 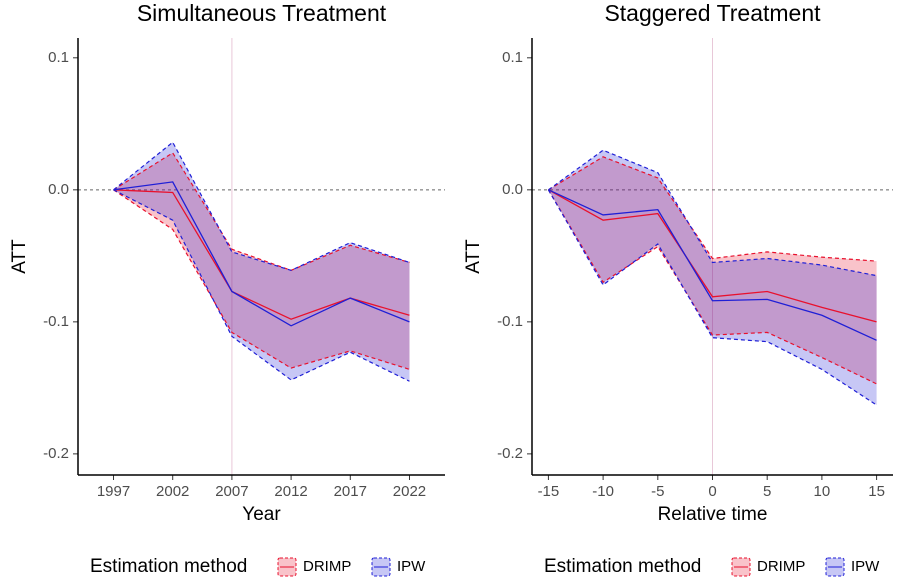 What do you see at coordinates (603, 491) in the screenshot?
I see `x-tick-label: -10` at bounding box center [603, 491].